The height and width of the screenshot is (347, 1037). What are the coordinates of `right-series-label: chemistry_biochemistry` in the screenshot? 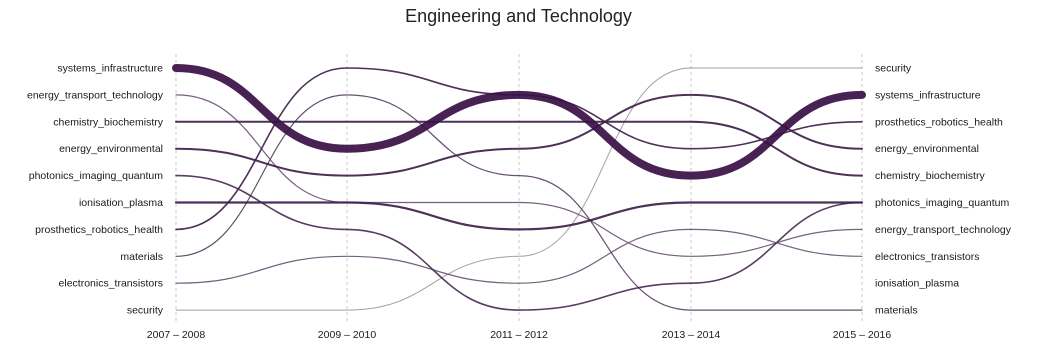 It's located at (930, 176).